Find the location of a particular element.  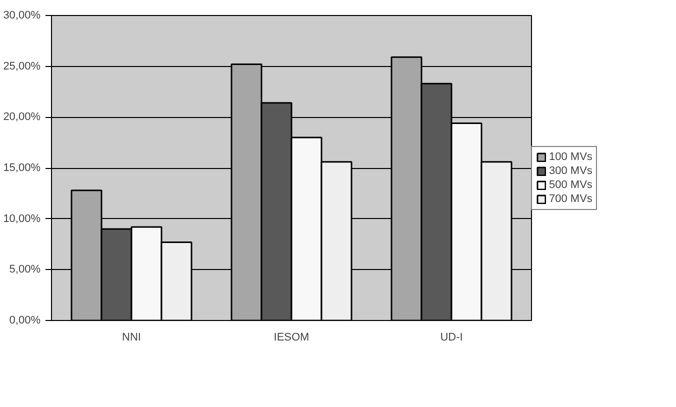

legend-label: 500 MVs is located at coordinates (570, 185).